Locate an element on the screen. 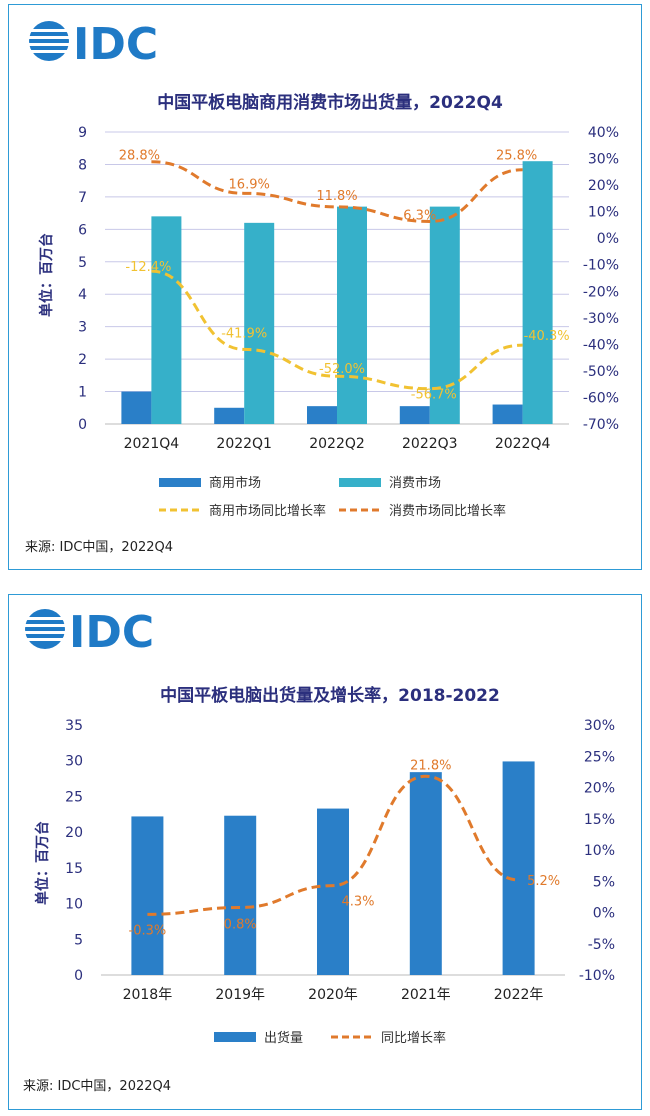 This screenshot has height=1116, width=650. legend-label-shipments: 出货量 is located at coordinates (283, 1038).